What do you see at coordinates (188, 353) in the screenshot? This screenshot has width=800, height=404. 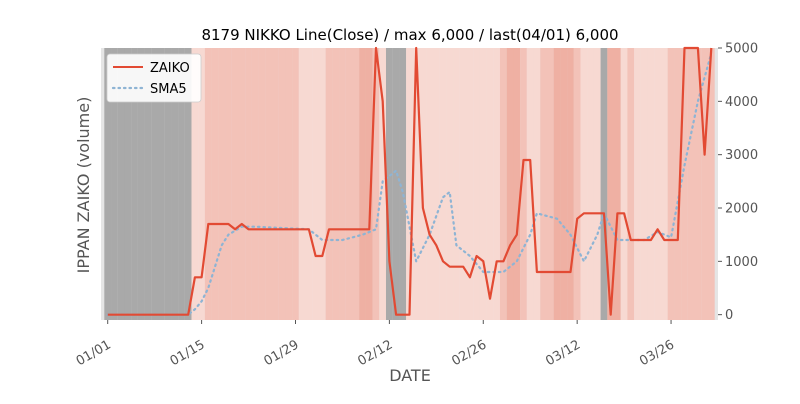 I see `x-tick-label-2019-01-15: 01/15` at bounding box center [188, 353].